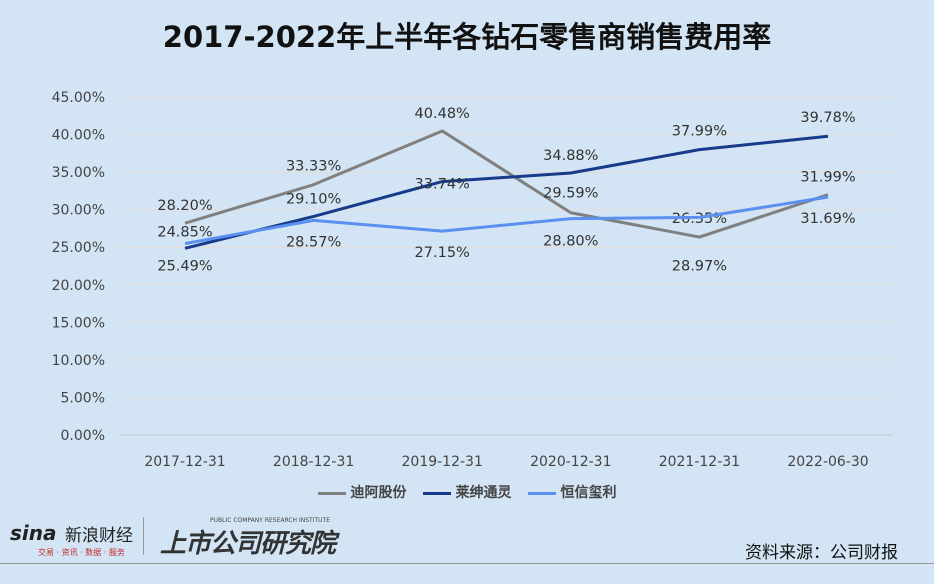  I want to click on data-label: 31.99%, so click(827, 178).